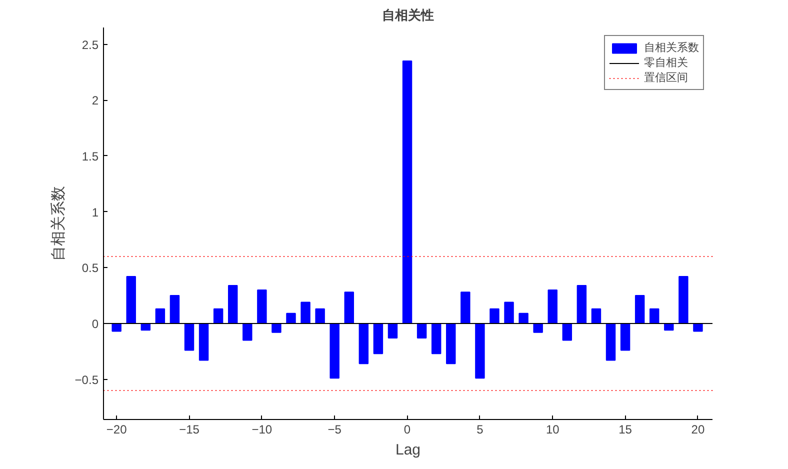 Image resolution: width=788 pixels, height=469 pixels. Describe the element at coordinates (666, 78) in the screenshot. I see `legend-label: 置信区间` at that location.